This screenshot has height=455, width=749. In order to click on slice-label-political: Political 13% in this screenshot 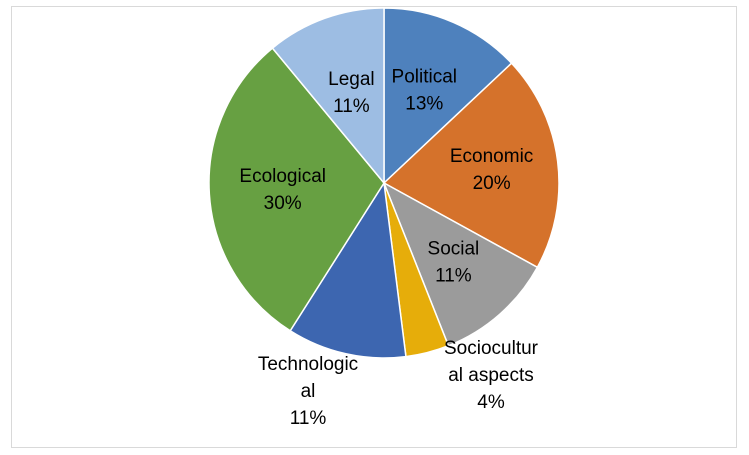, I will do `click(424, 90)`.